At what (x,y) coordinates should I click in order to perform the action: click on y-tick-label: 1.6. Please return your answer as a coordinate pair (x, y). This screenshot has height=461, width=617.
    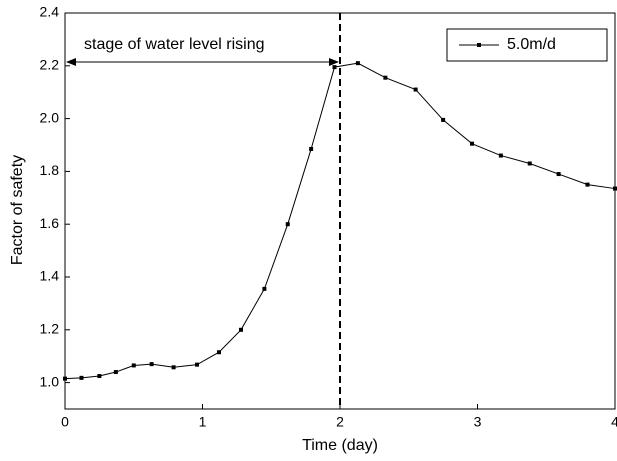
    Looking at the image, I should click on (50, 223).